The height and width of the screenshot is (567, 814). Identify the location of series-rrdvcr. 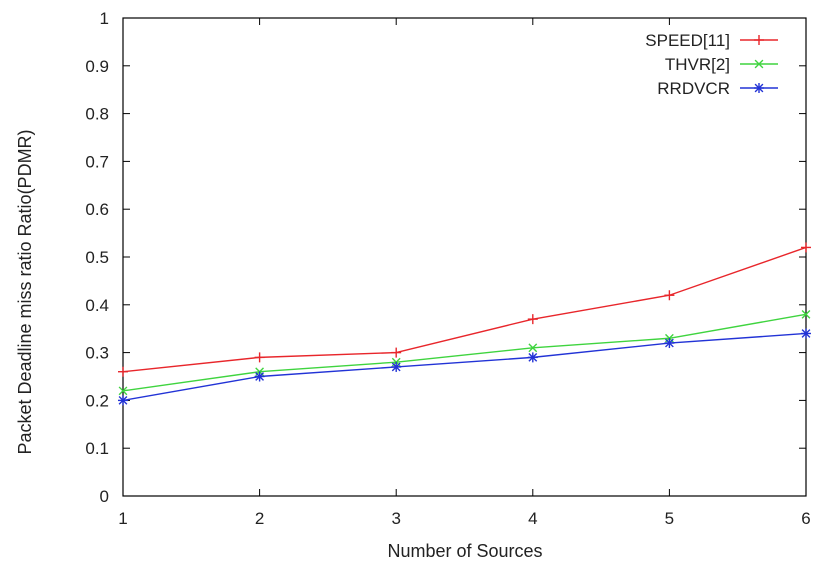
(464, 367).